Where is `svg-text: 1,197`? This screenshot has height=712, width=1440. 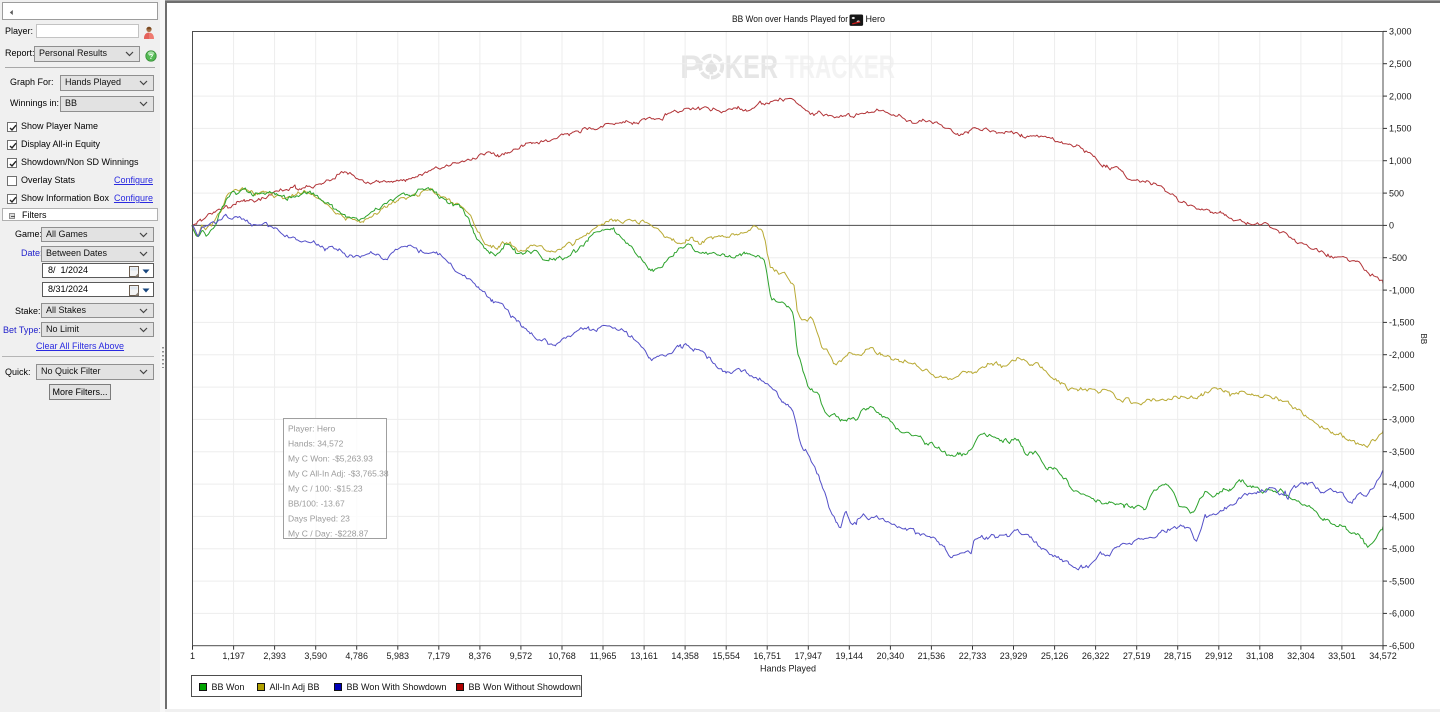 svg-text: 1,197 is located at coordinates (233, 656).